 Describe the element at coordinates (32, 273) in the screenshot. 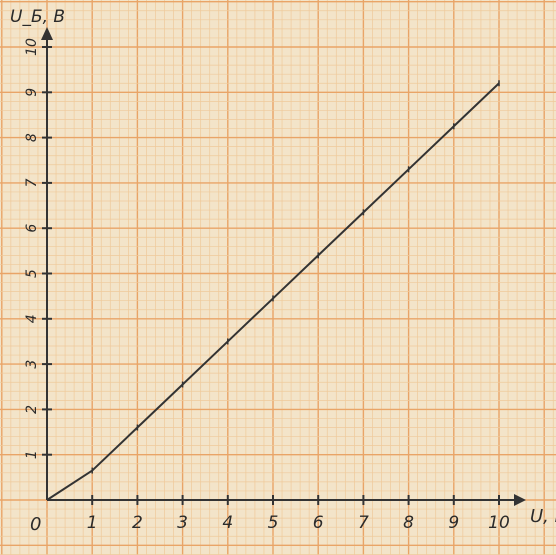

I see `y-tick-label: 5` at that location.